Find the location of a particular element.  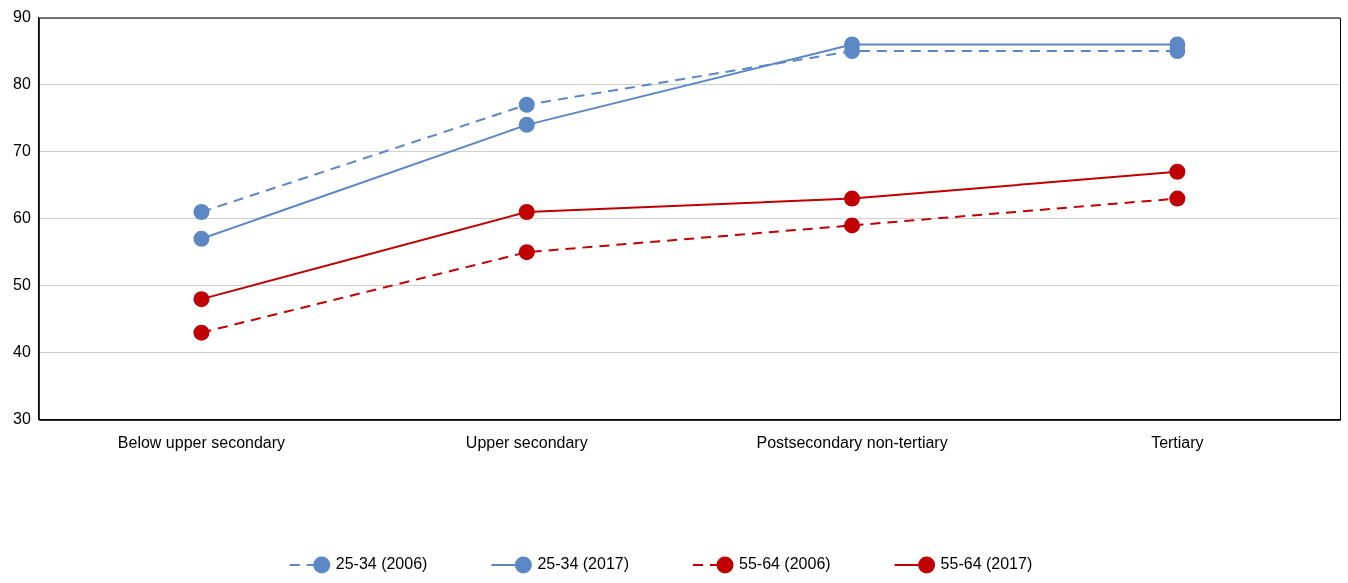

legend-label: 25-34 (2006) is located at coordinates (381, 564).